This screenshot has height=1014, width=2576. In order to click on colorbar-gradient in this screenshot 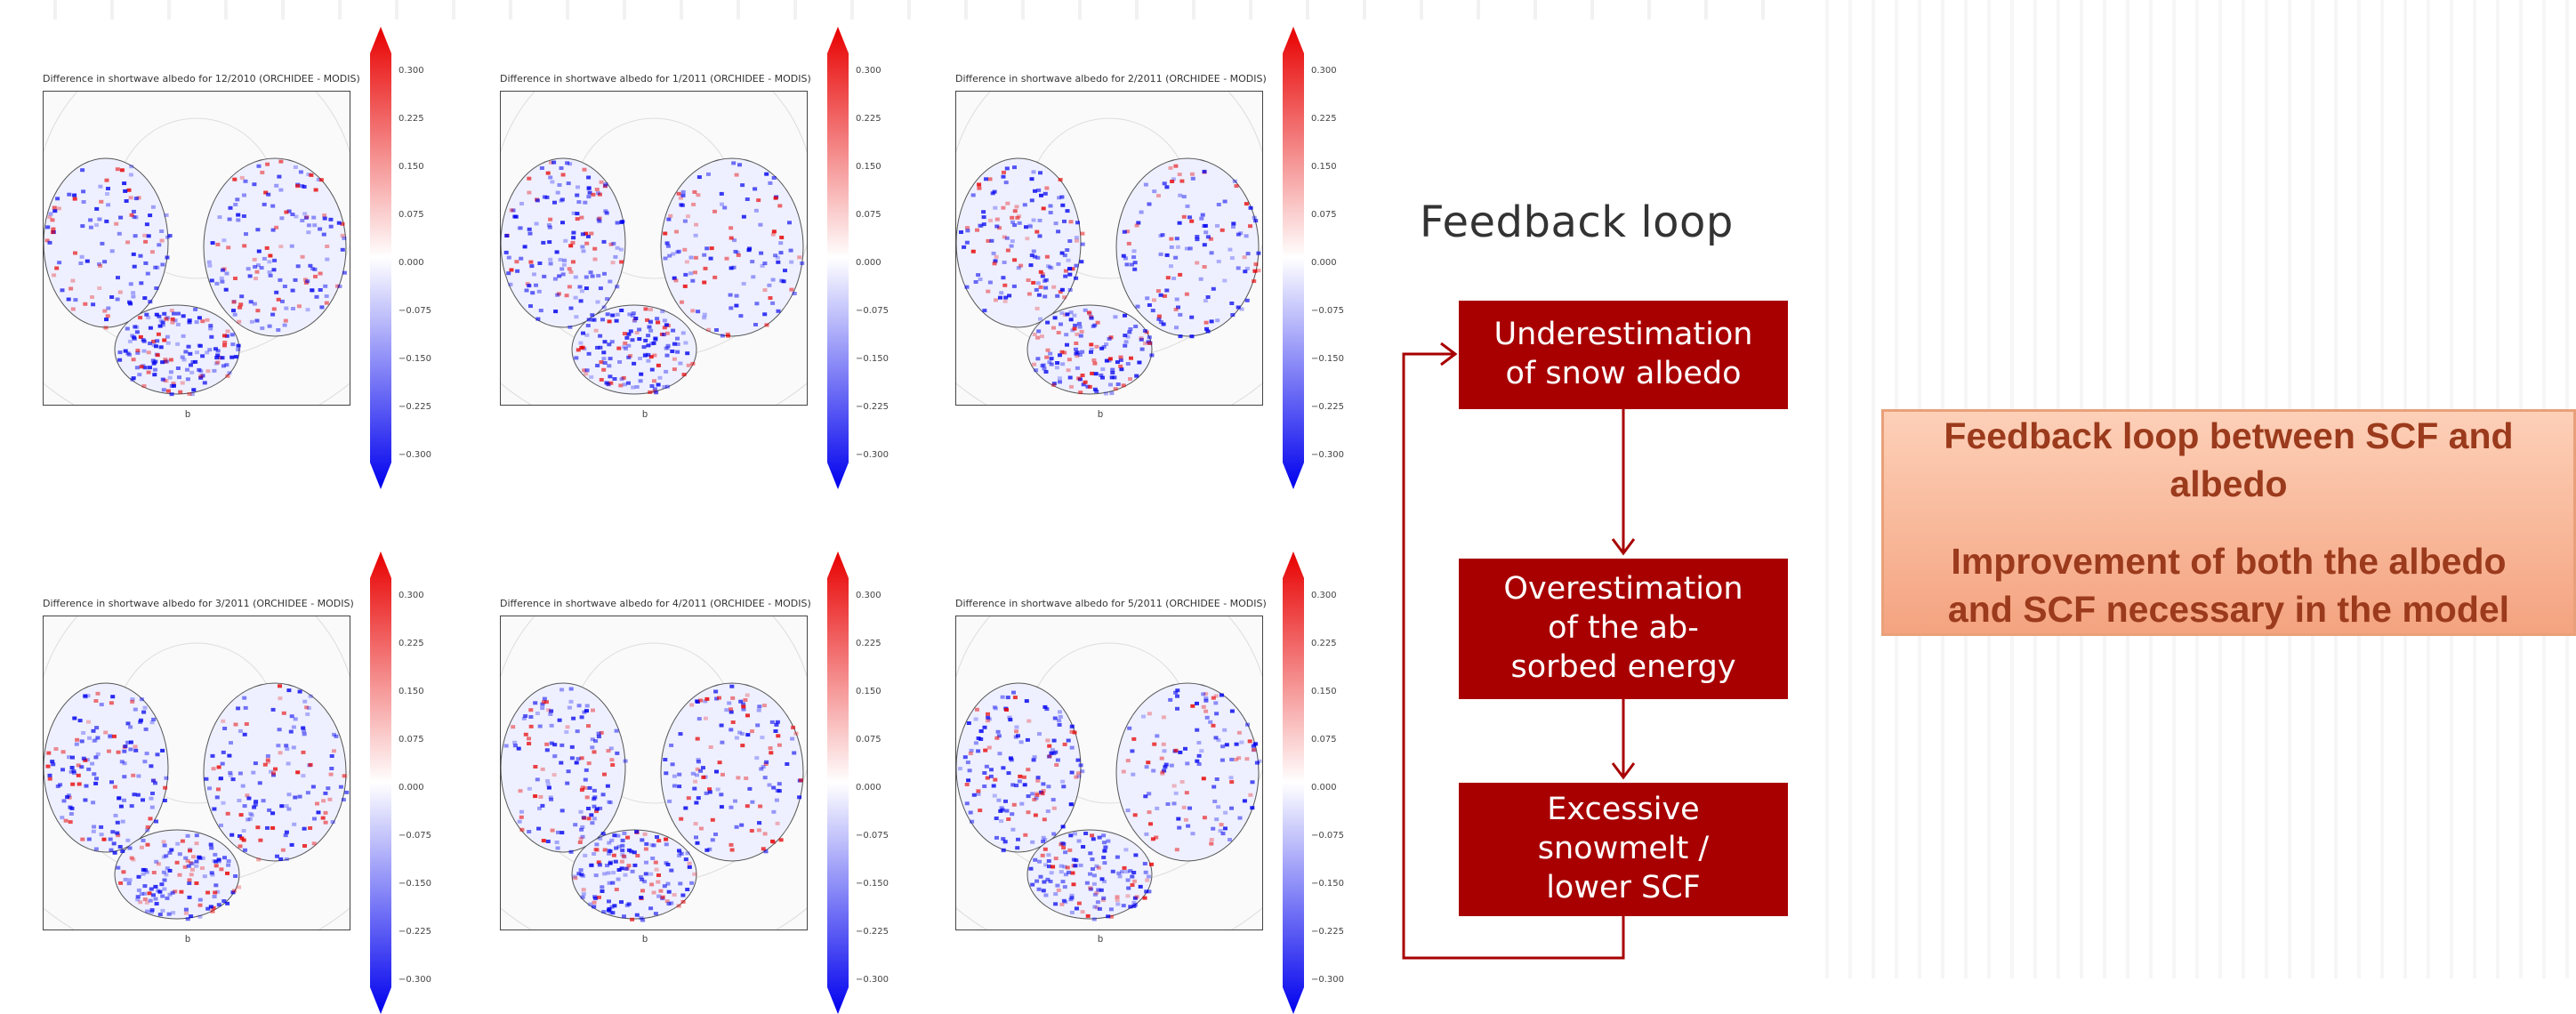, I will do `click(1293, 258)`.